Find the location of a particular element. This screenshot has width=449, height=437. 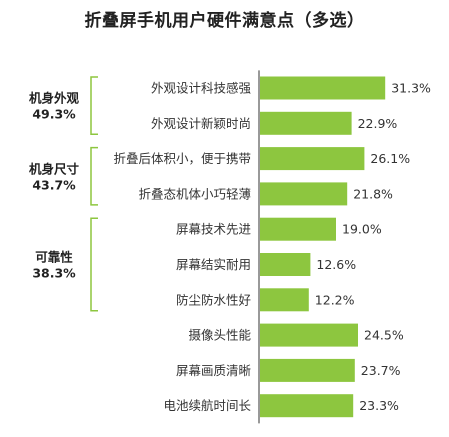

chart-title: 折叠屏手机用户硬件满意点（多选） is located at coordinates (224, 21).